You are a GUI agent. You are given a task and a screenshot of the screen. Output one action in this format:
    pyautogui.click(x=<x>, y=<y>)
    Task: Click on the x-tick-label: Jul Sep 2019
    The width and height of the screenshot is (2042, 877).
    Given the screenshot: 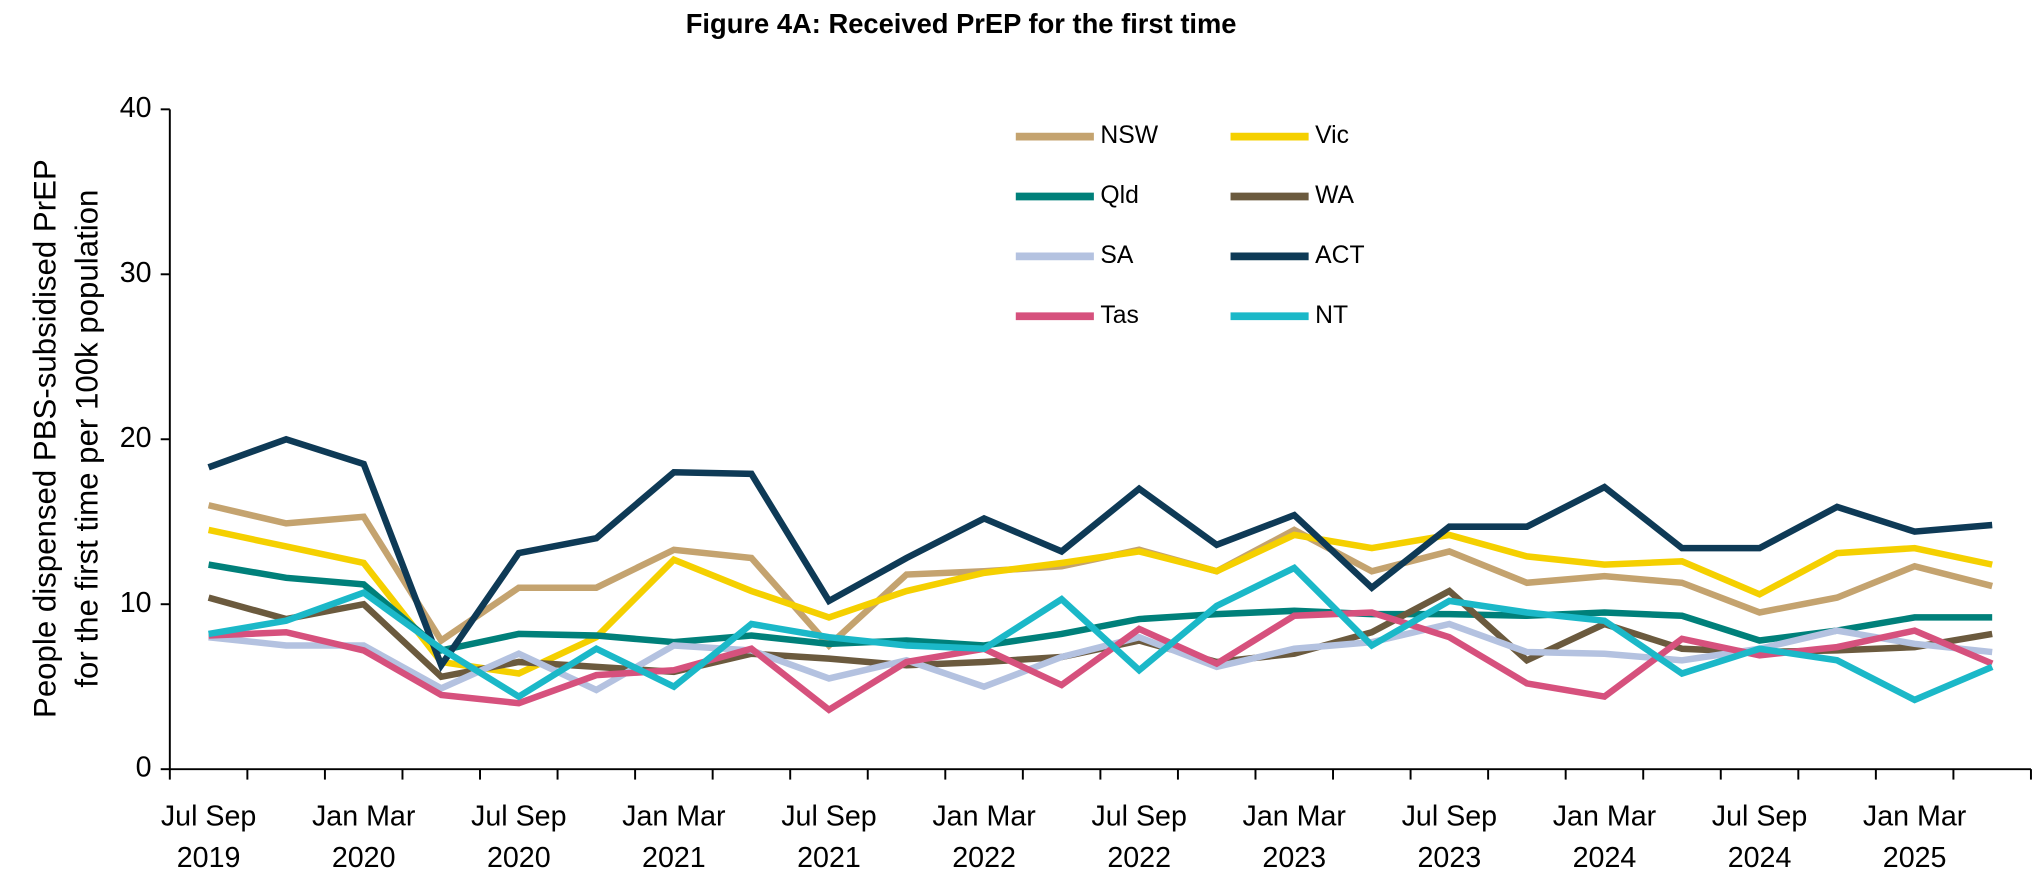 What is the action you would take?
    pyautogui.click(x=208, y=836)
    